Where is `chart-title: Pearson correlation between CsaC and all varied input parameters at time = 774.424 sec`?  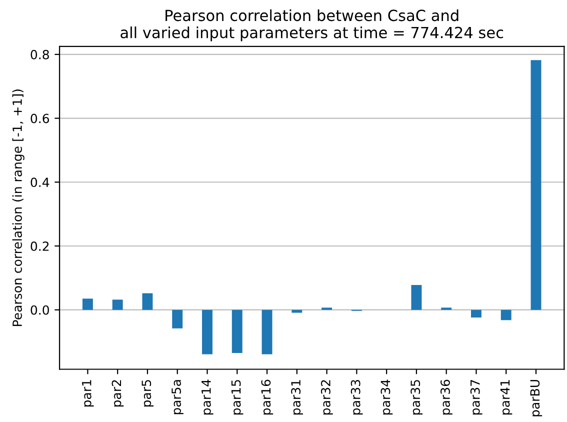
chart-title: Pearson correlation between CsaC and all varied input parameters at time = 774.424 sec is located at coordinates (312, 25).